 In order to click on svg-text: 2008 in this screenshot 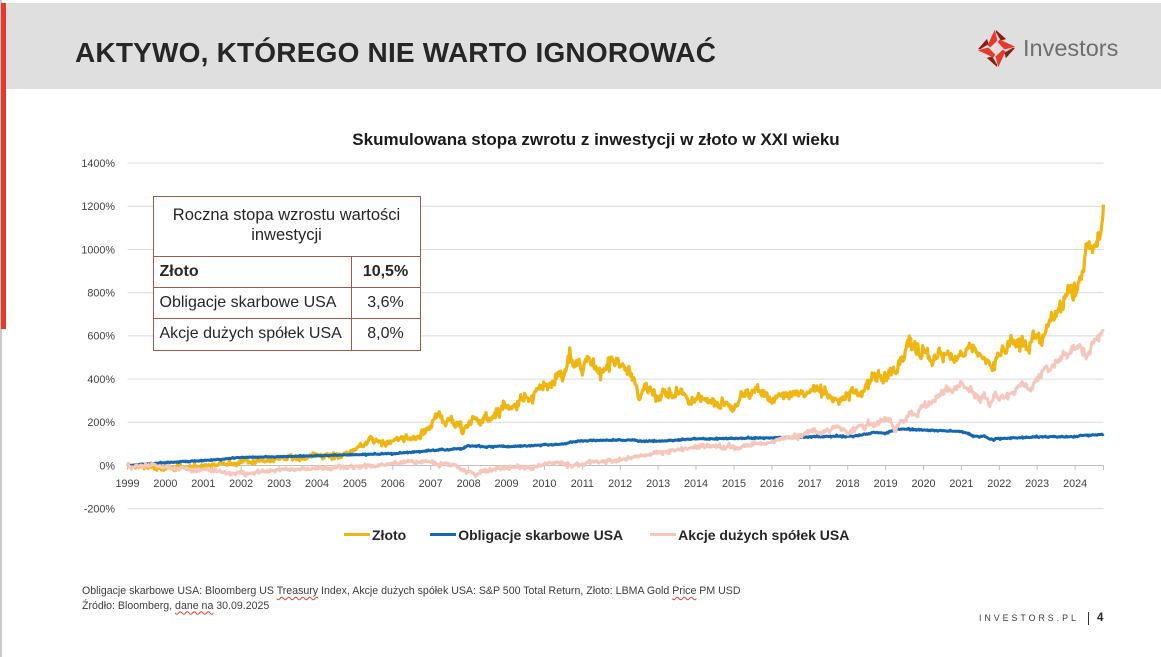, I will do `click(469, 484)`.